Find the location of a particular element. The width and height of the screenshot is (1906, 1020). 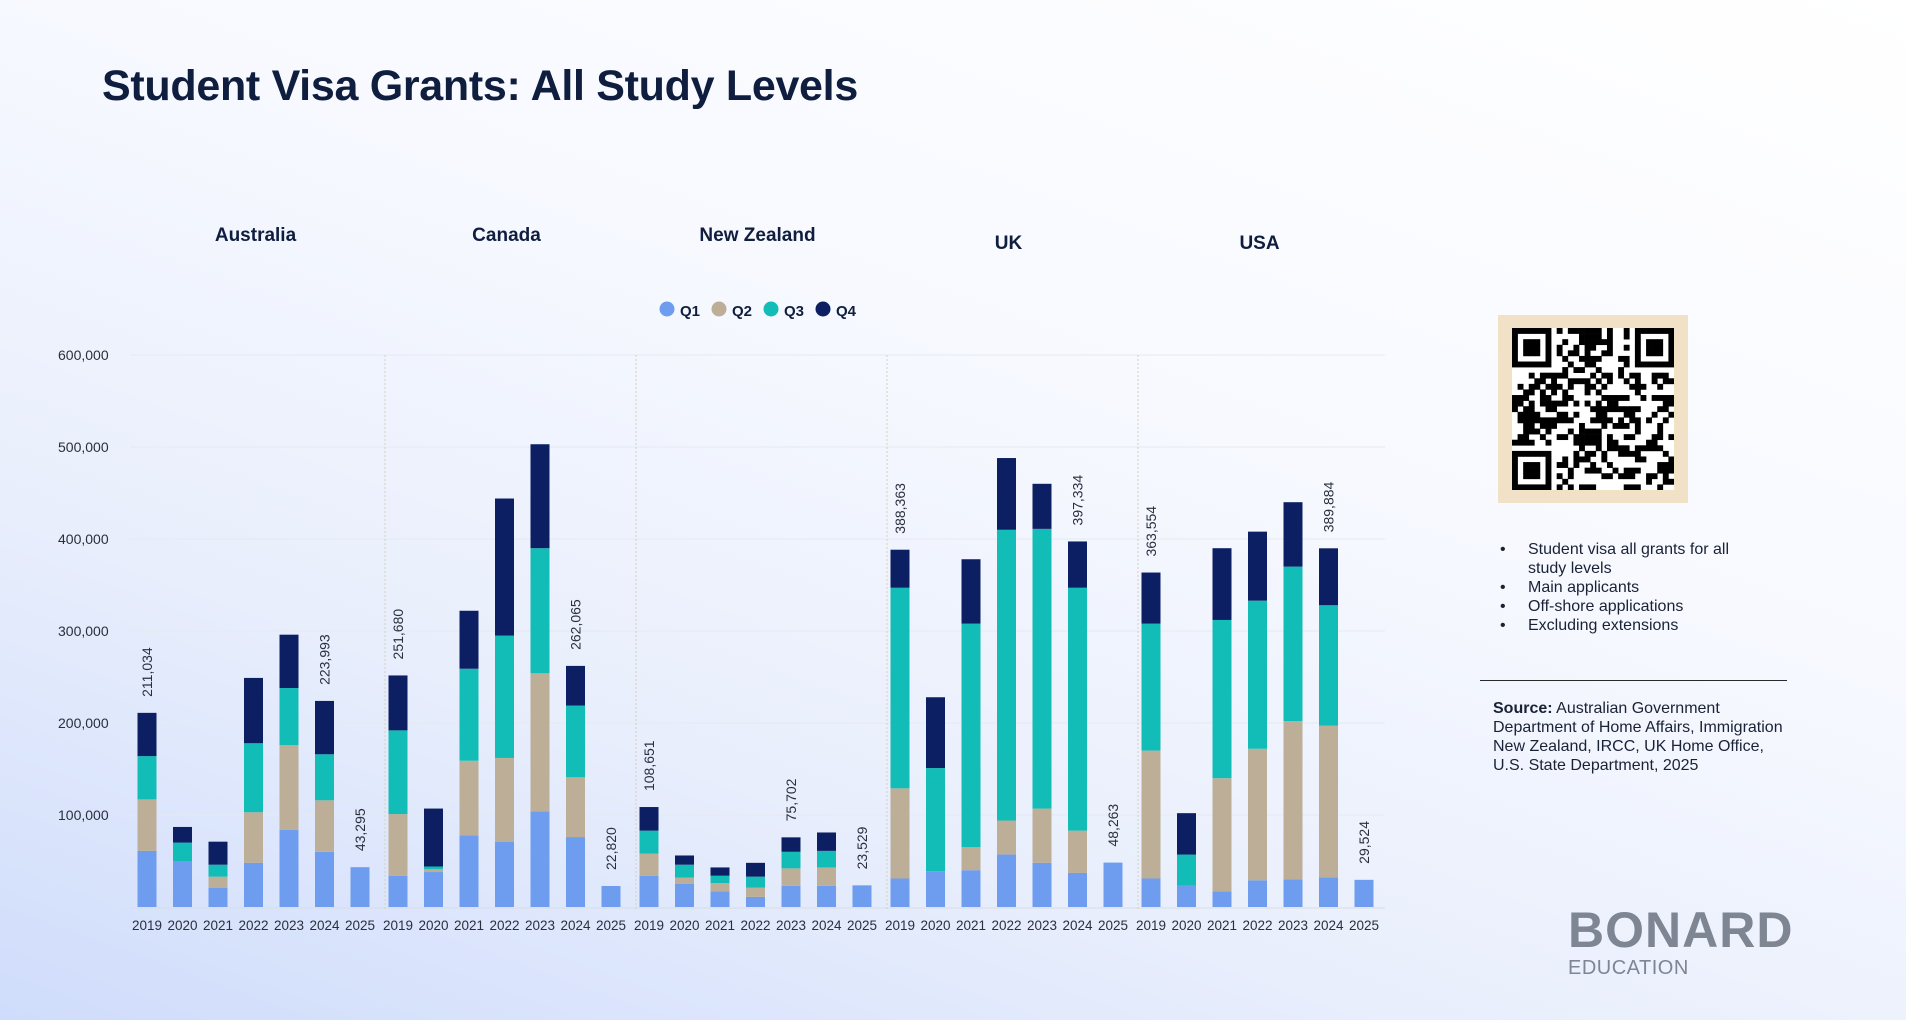

legend-marker-q1 is located at coordinates (667, 309).